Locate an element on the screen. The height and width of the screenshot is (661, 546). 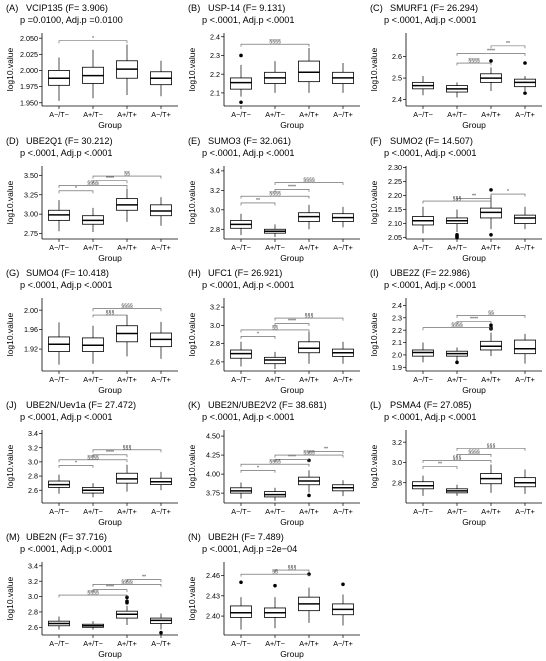
y-tick-label: 3.0 is located at coordinates (215, 209).